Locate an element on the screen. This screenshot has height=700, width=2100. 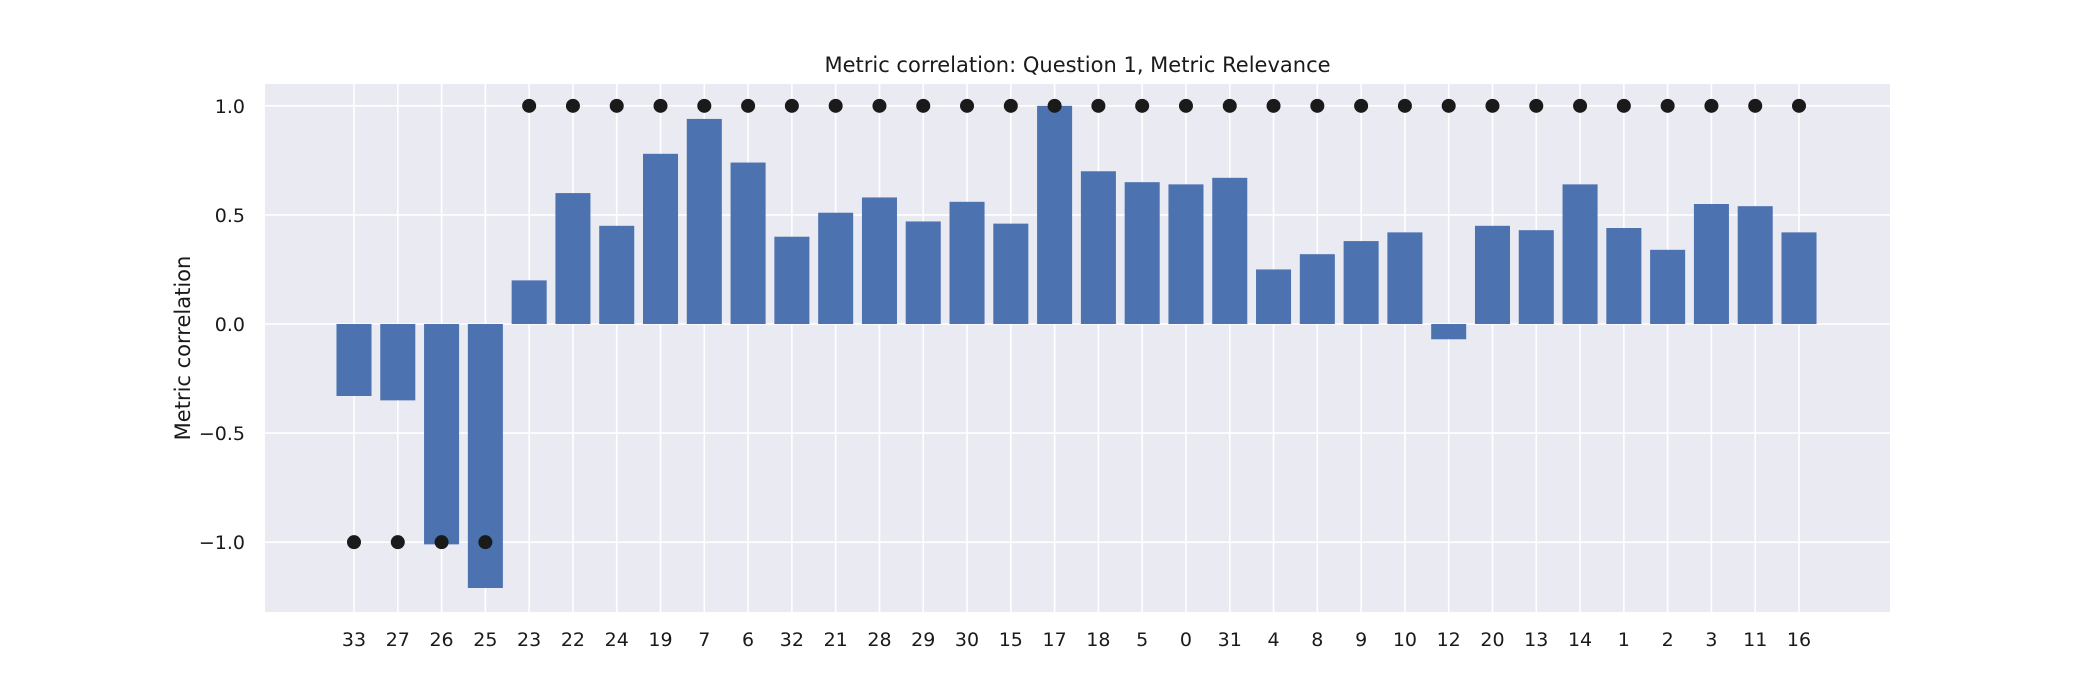
x-tick-label: 5 is located at coordinates (1142, 640).